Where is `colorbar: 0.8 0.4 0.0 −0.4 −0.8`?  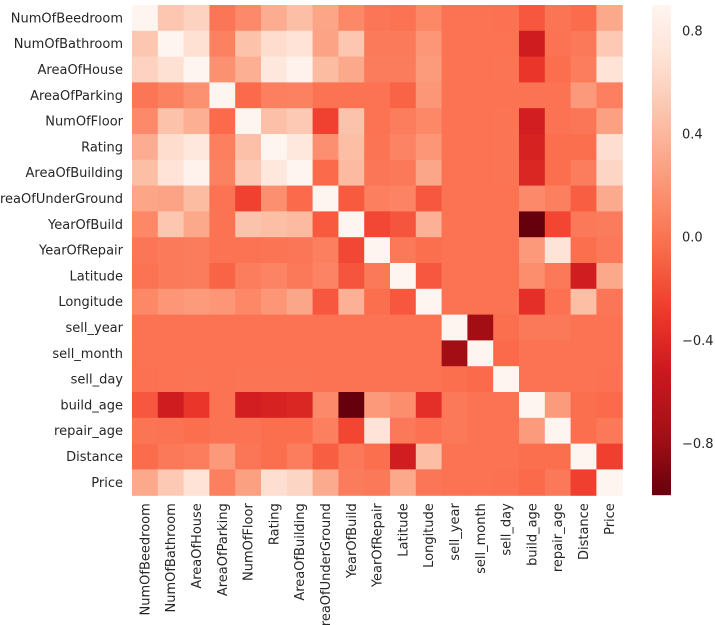 colorbar: 0.8 0.4 0.0 −0.4 −0.8 is located at coordinates (683, 250).